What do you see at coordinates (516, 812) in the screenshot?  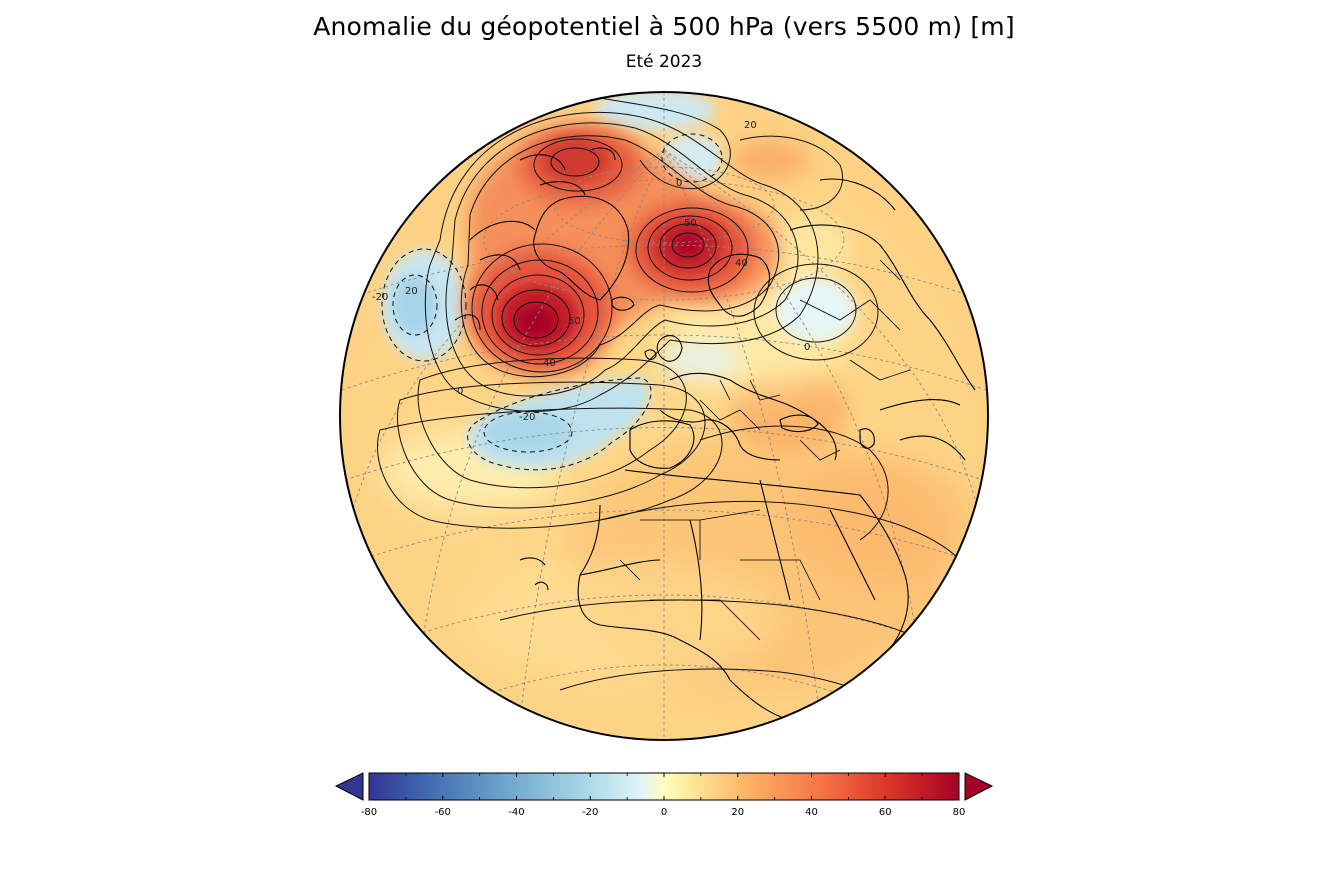 I see `colorbar-tick-label: -40` at bounding box center [516, 812].